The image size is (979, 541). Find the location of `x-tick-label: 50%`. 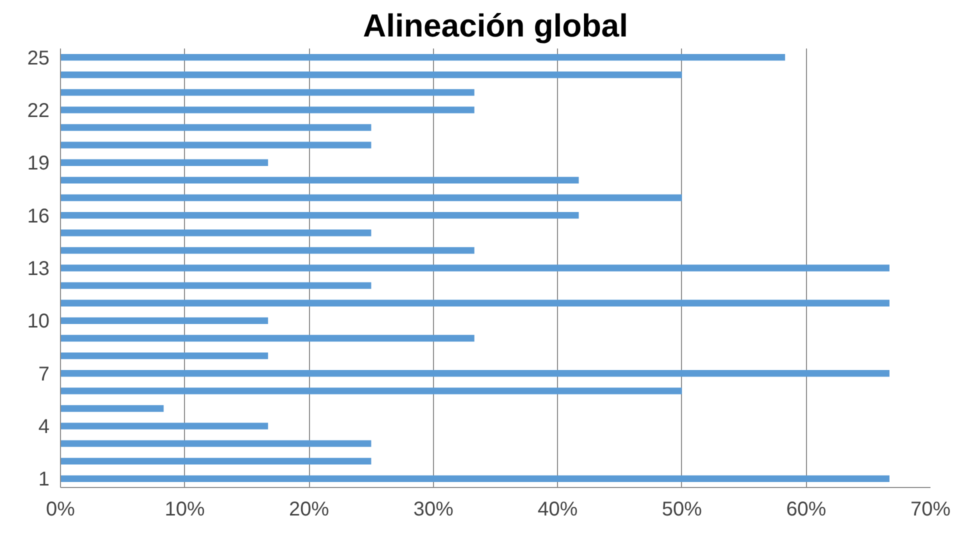

x-tick-label: 50% is located at coordinates (682, 509).